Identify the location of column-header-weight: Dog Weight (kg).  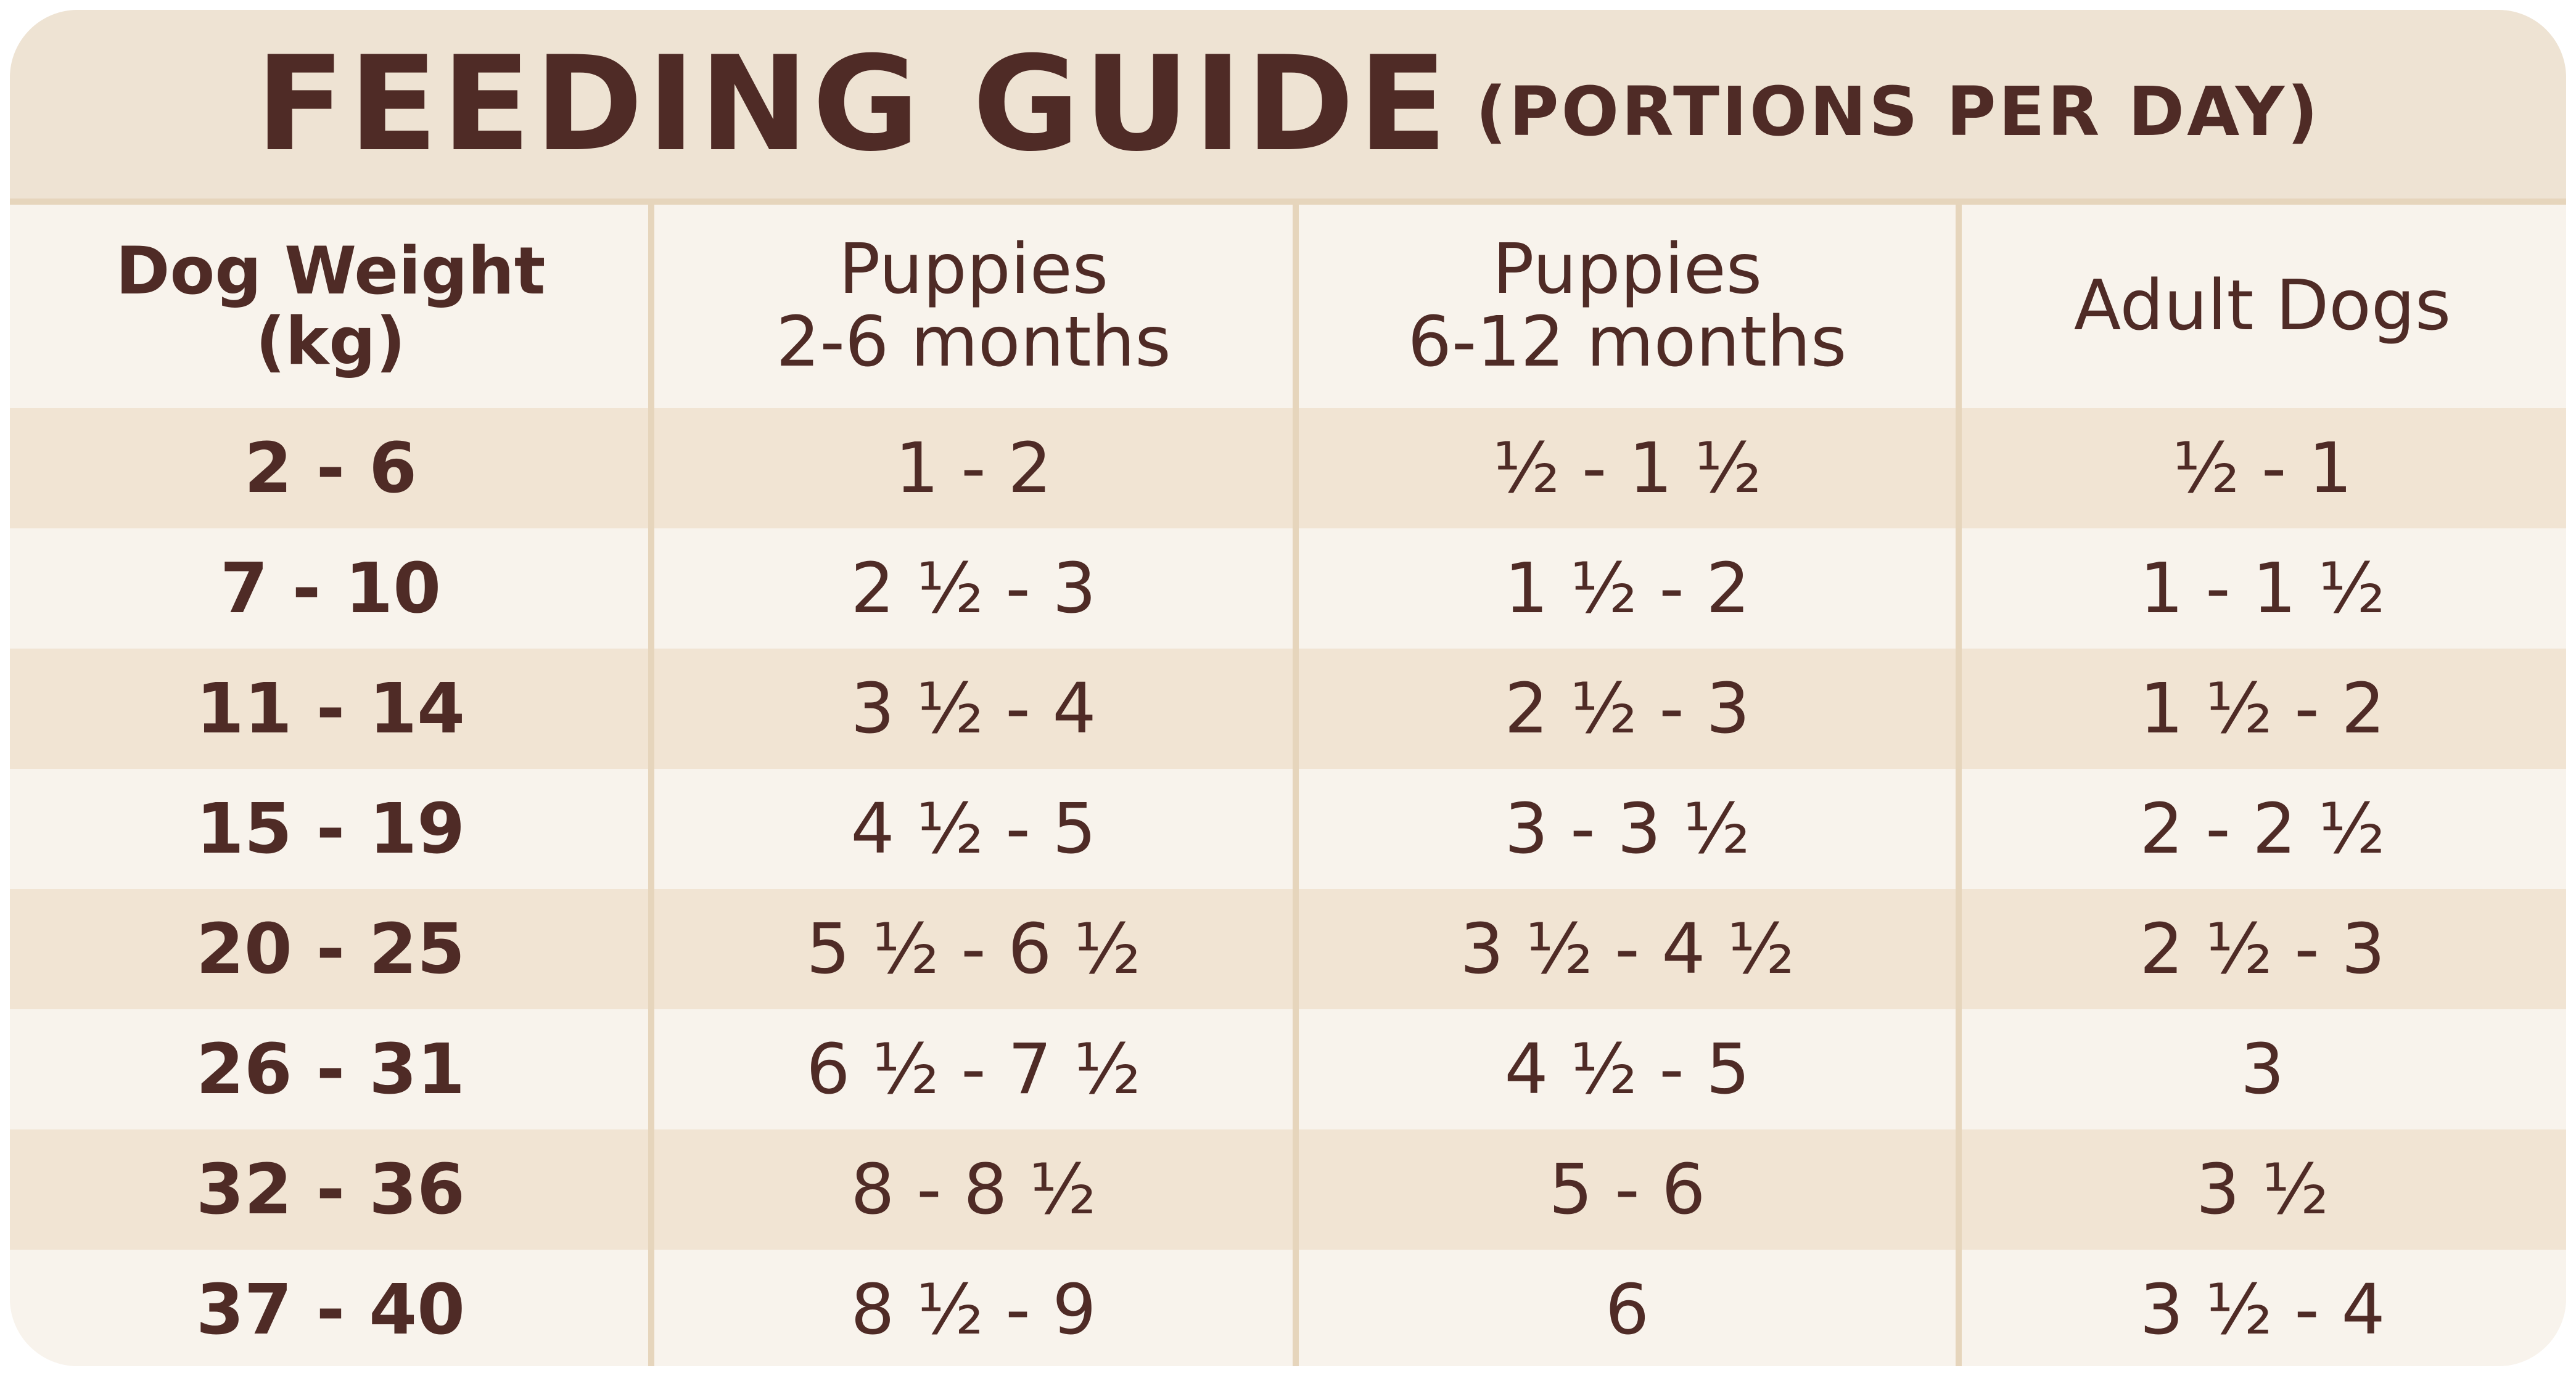
(330, 305).